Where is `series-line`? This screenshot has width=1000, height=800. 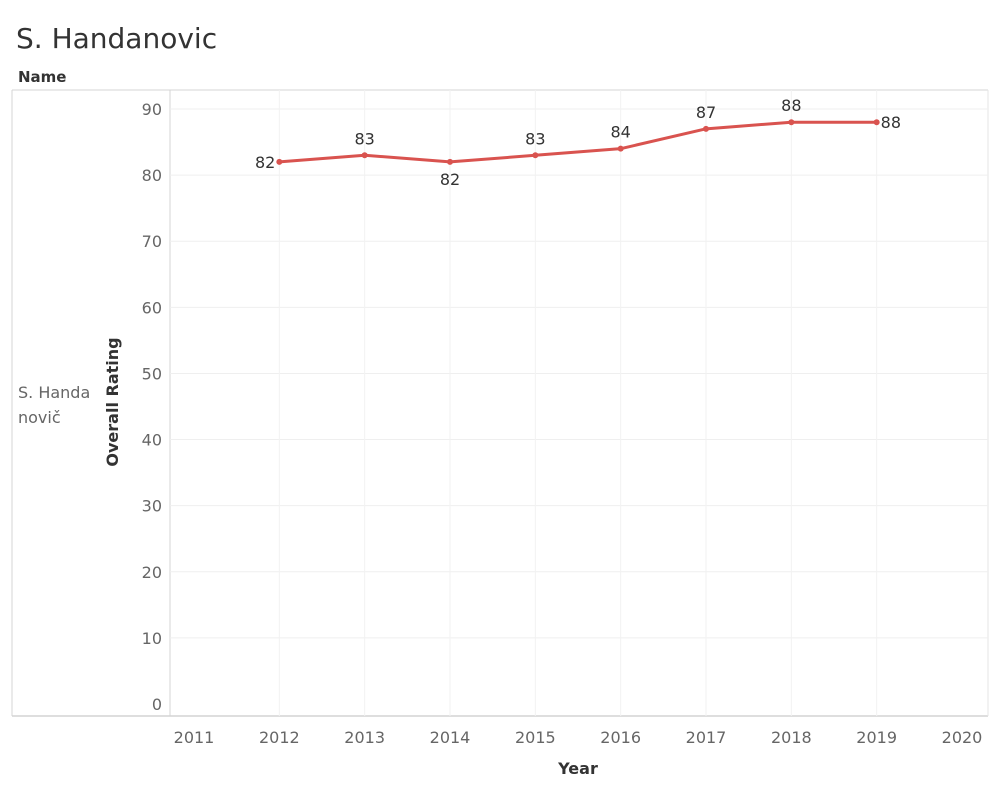 series-line is located at coordinates (578, 142).